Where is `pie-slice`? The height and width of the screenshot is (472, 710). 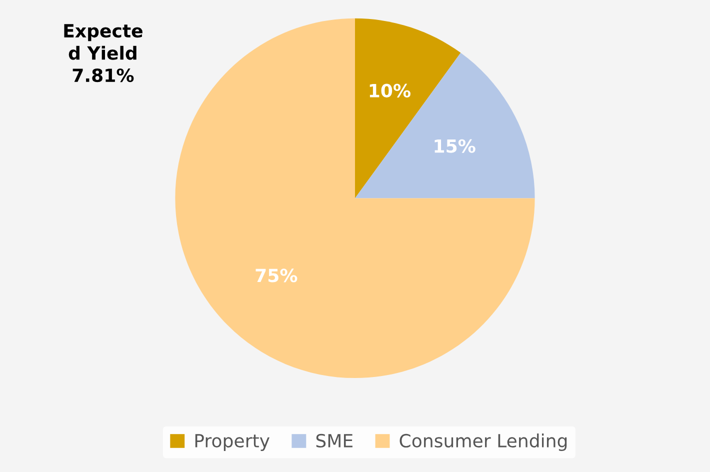
pie-slice is located at coordinates (445, 125).